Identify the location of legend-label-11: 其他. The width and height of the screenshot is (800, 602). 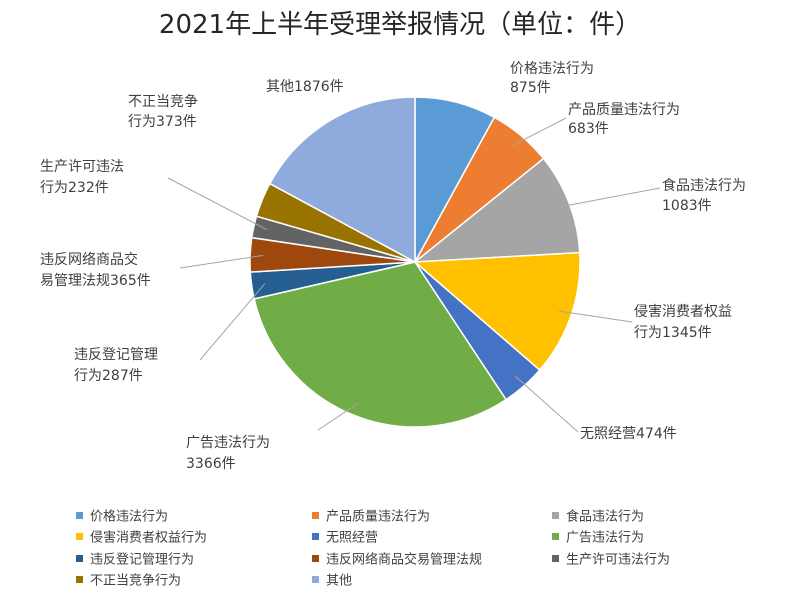
(339, 581).